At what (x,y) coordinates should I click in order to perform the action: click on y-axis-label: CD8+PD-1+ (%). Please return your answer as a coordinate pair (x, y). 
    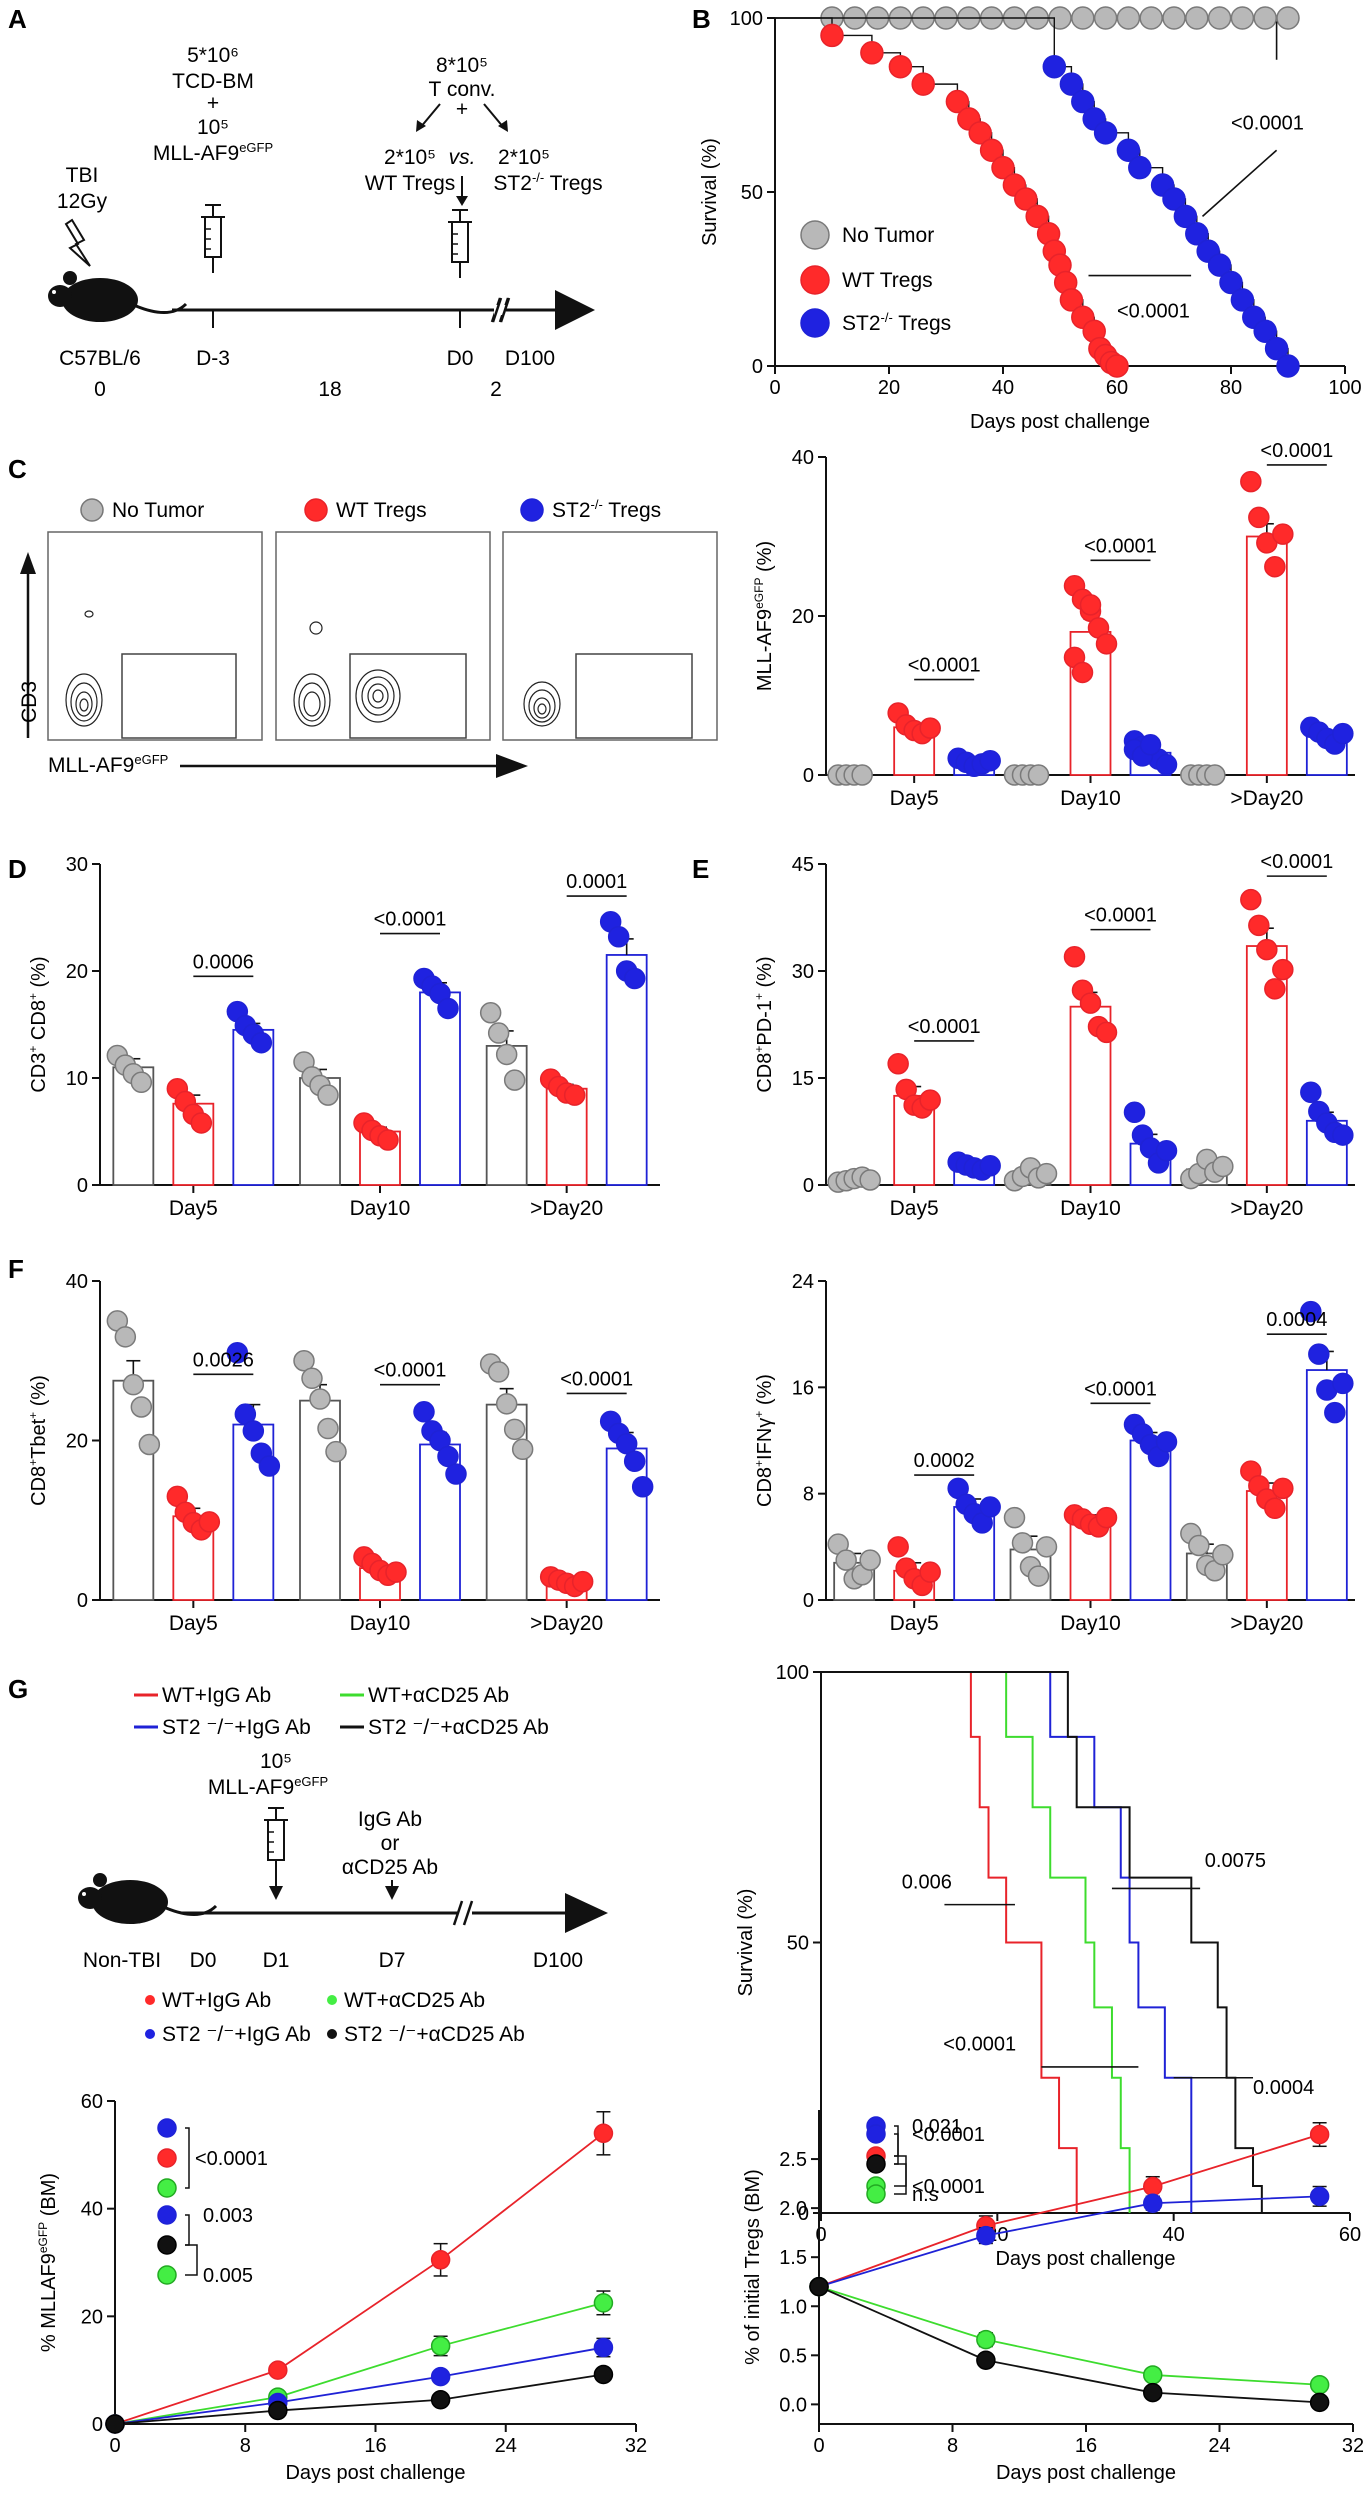
    Looking at the image, I should click on (764, 1024).